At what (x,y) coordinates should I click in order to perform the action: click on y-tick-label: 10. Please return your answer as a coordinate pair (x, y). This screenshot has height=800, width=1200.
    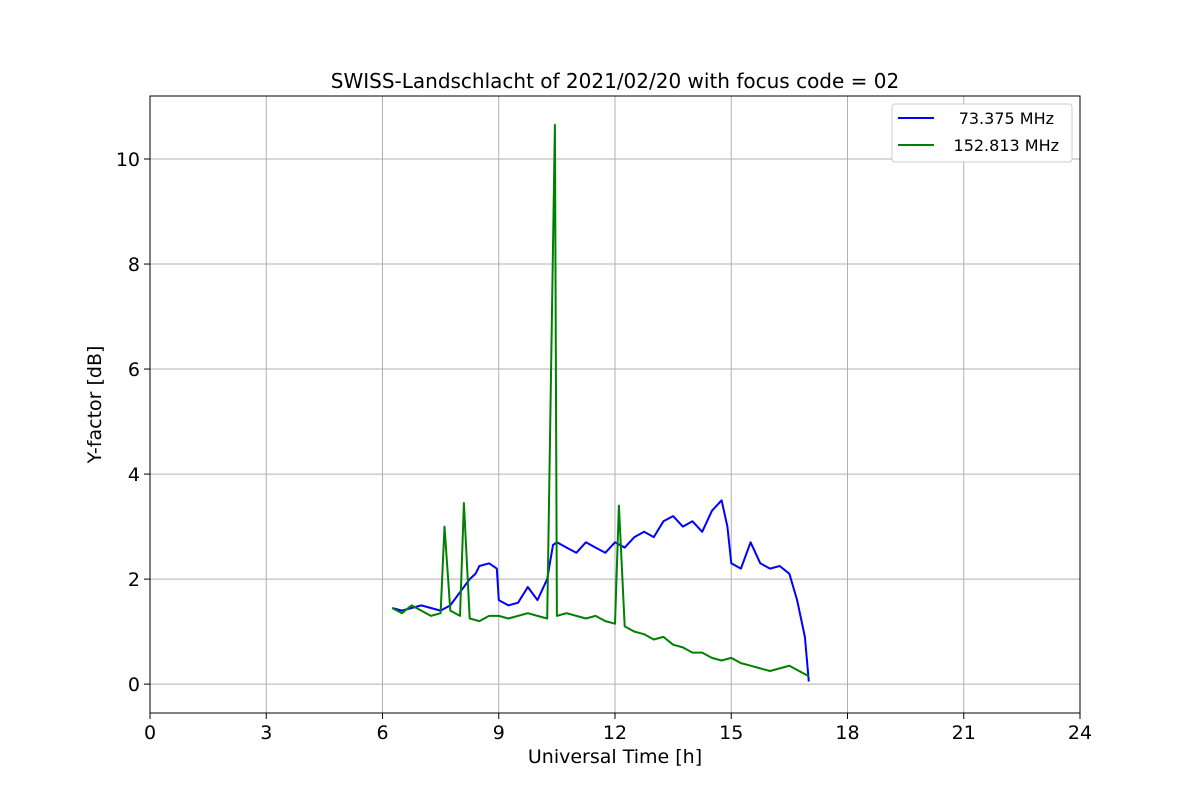
    Looking at the image, I should click on (128, 160).